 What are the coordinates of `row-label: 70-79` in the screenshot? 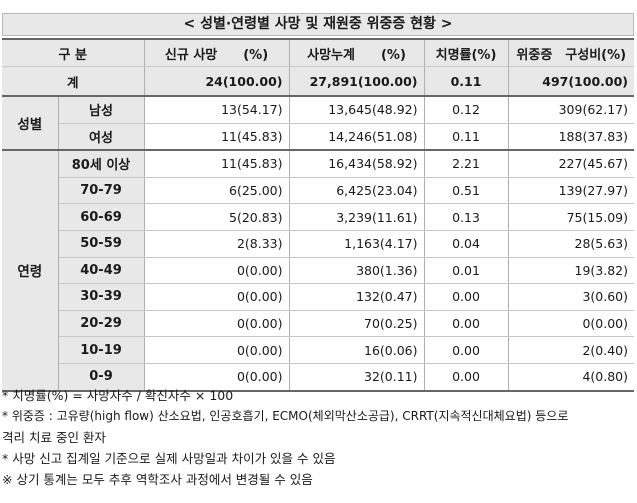 It's located at (101, 191).